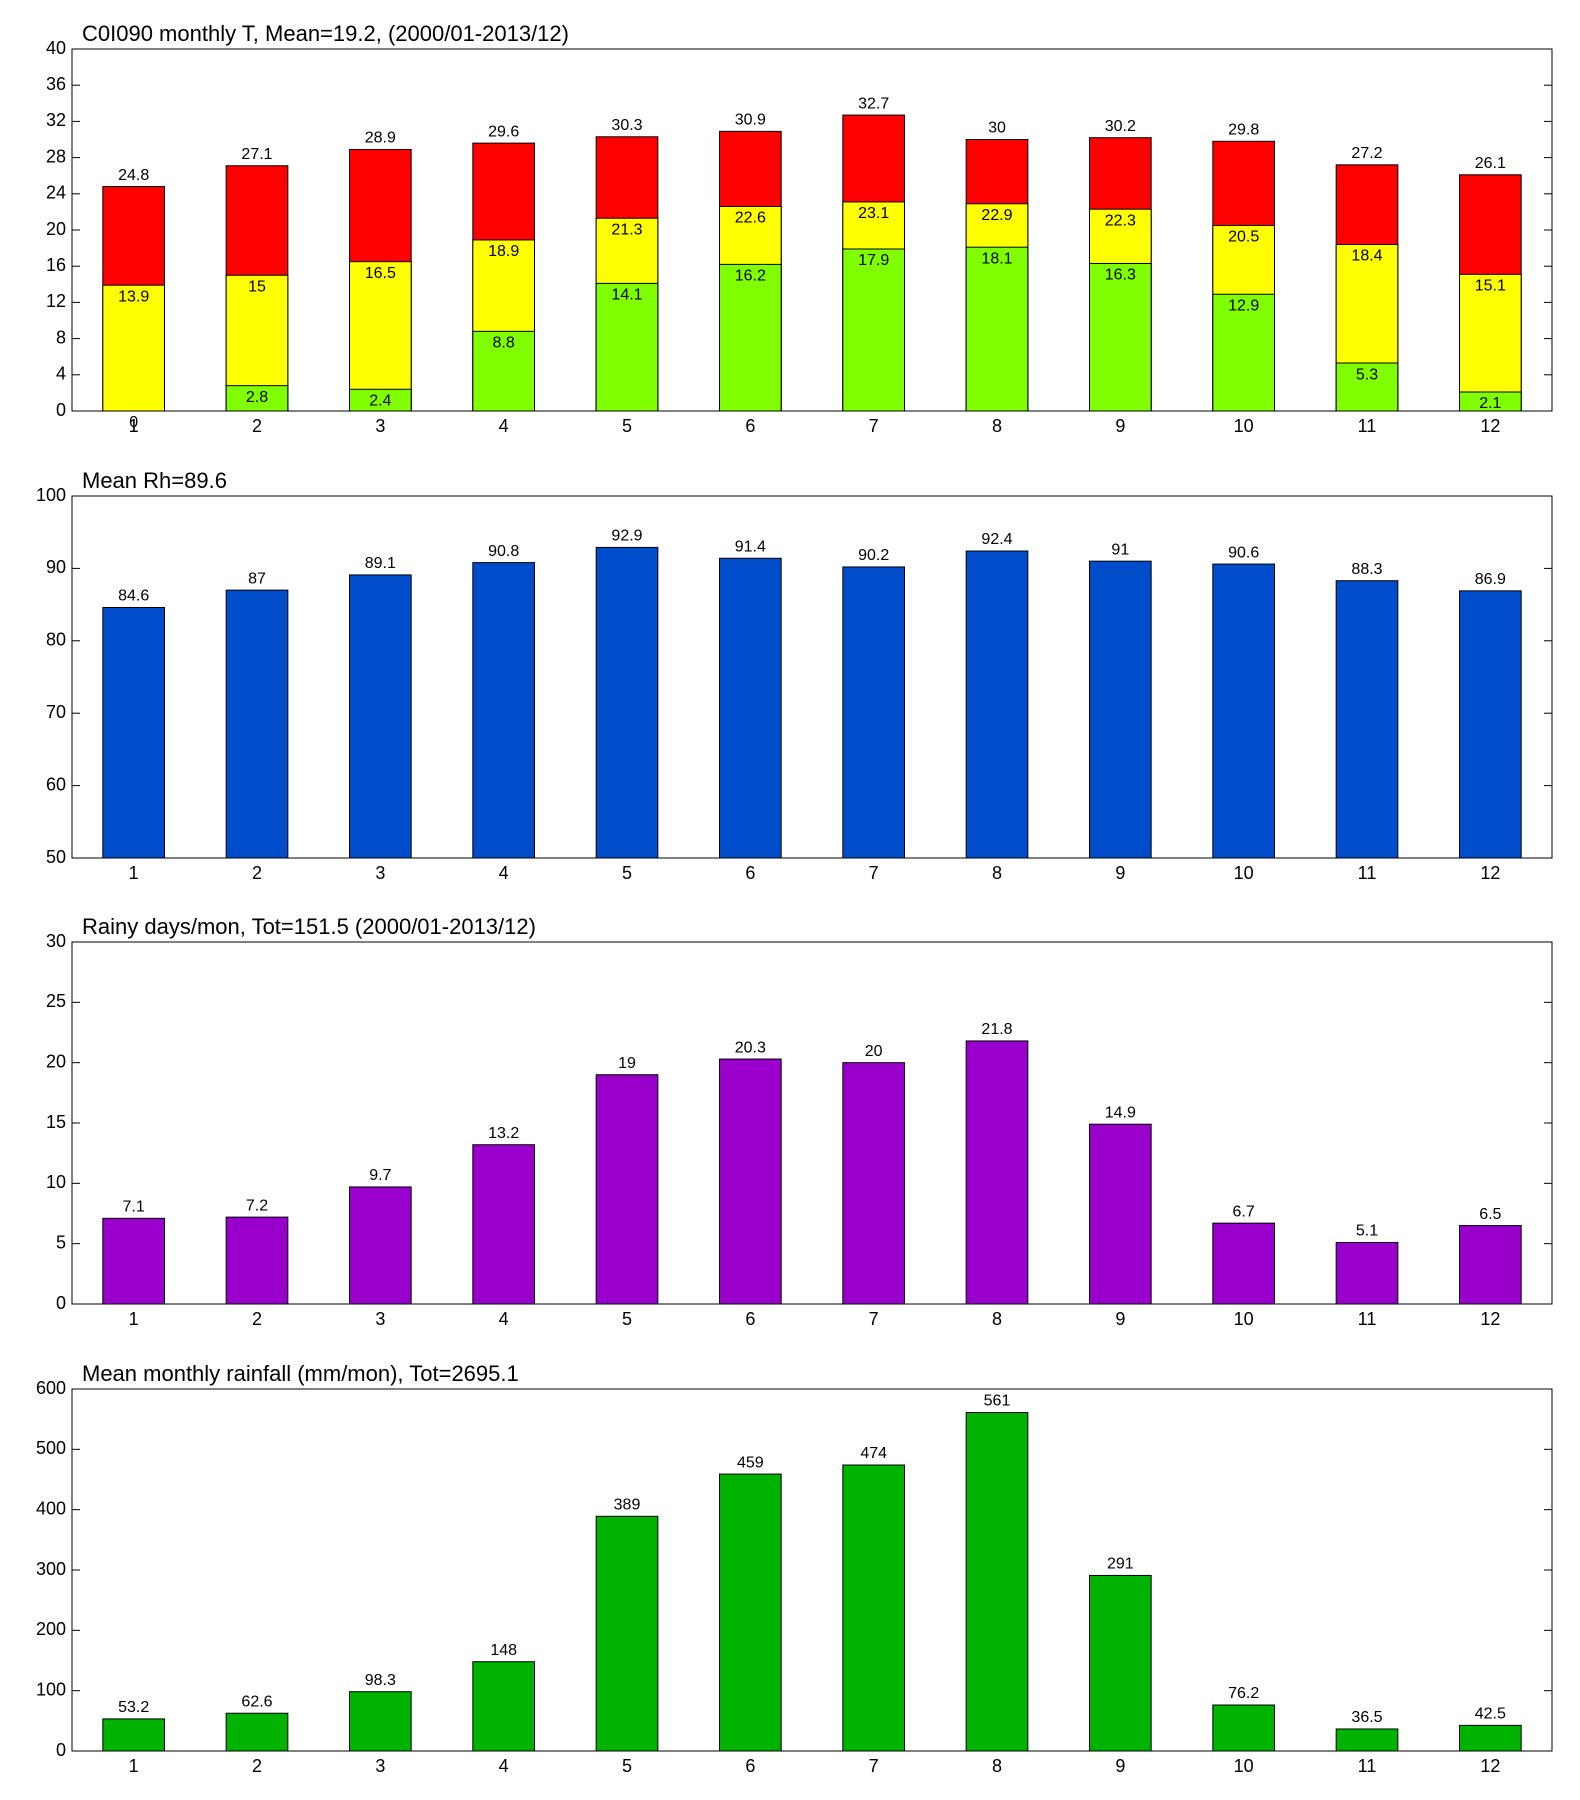 This screenshot has height=1800, width=1580. I want to click on data-label: 6.5, so click(1490, 1214).